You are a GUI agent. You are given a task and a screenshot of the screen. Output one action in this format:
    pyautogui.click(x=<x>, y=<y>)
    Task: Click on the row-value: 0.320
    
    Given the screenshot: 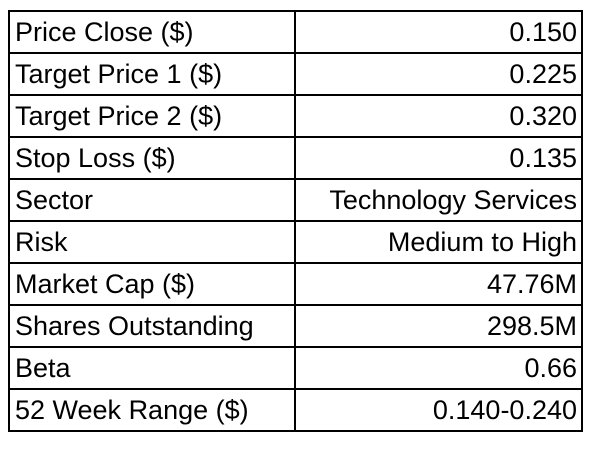 What is the action you would take?
    pyautogui.click(x=438, y=116)
    